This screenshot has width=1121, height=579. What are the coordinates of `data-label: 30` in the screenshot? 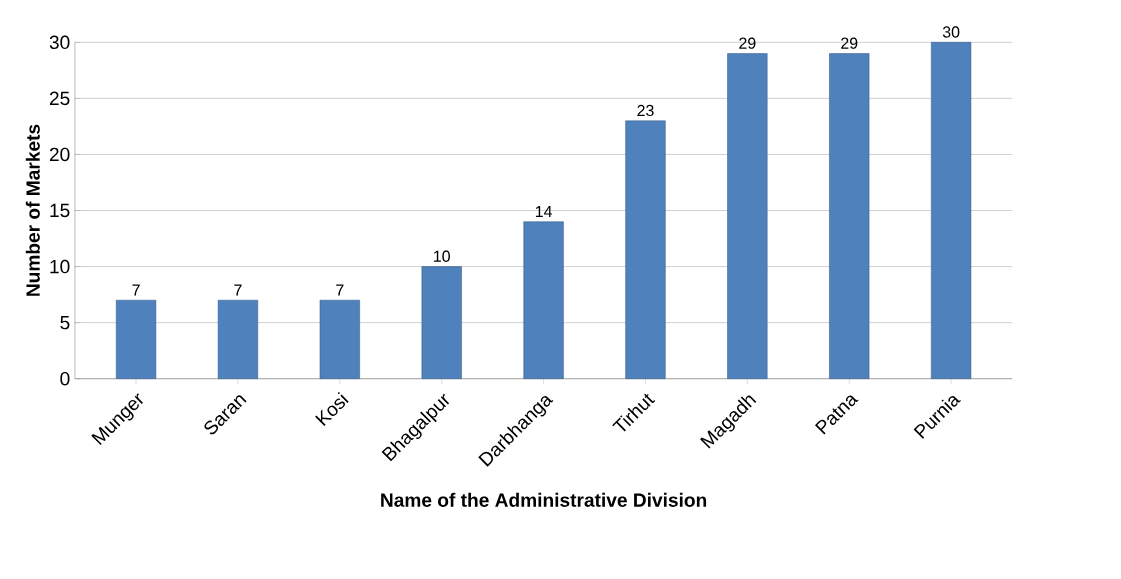 It's located at (951, 32).